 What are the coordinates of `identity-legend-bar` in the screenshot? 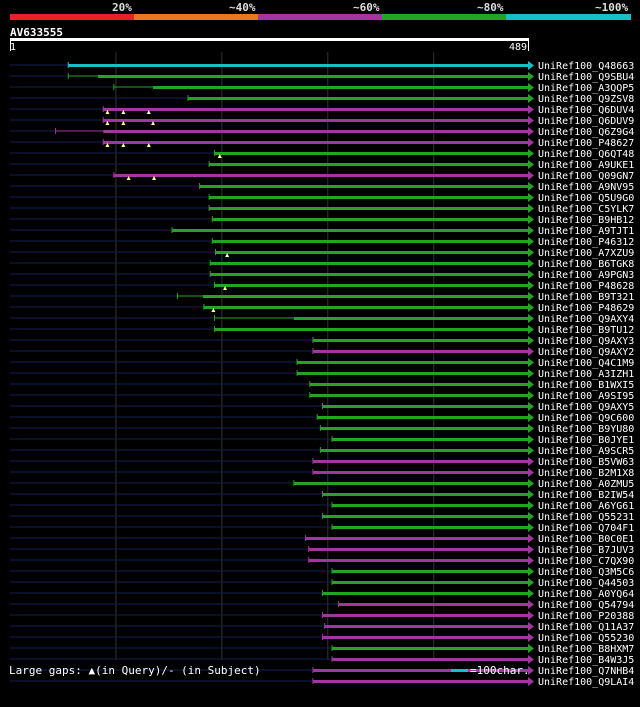 It's located at (320, 17).